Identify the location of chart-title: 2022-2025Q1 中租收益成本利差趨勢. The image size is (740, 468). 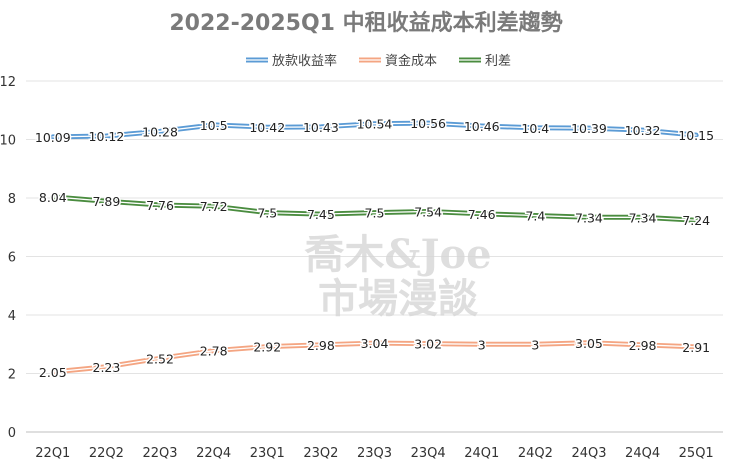
(365, 23).